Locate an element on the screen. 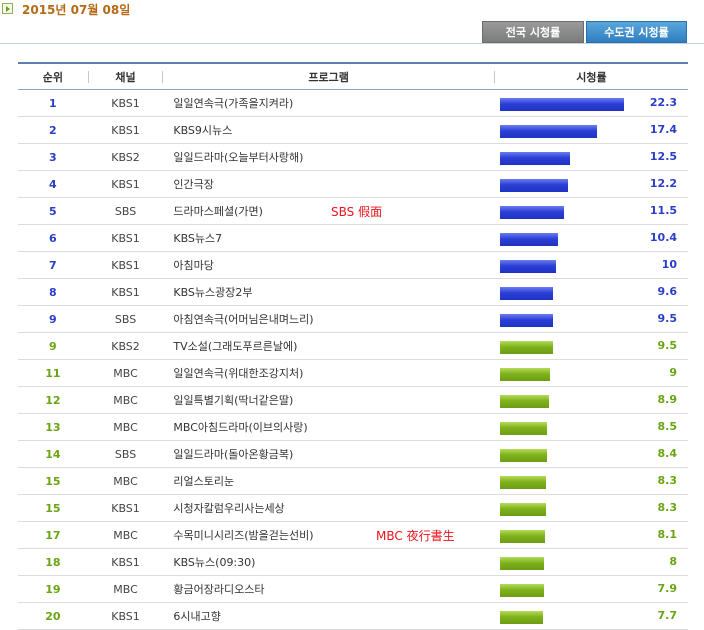 This screenshot has height=630, width=704. table-row: 2 KBS1 KBS9시뉴스 17.4 is located at coordinates (353, 130).